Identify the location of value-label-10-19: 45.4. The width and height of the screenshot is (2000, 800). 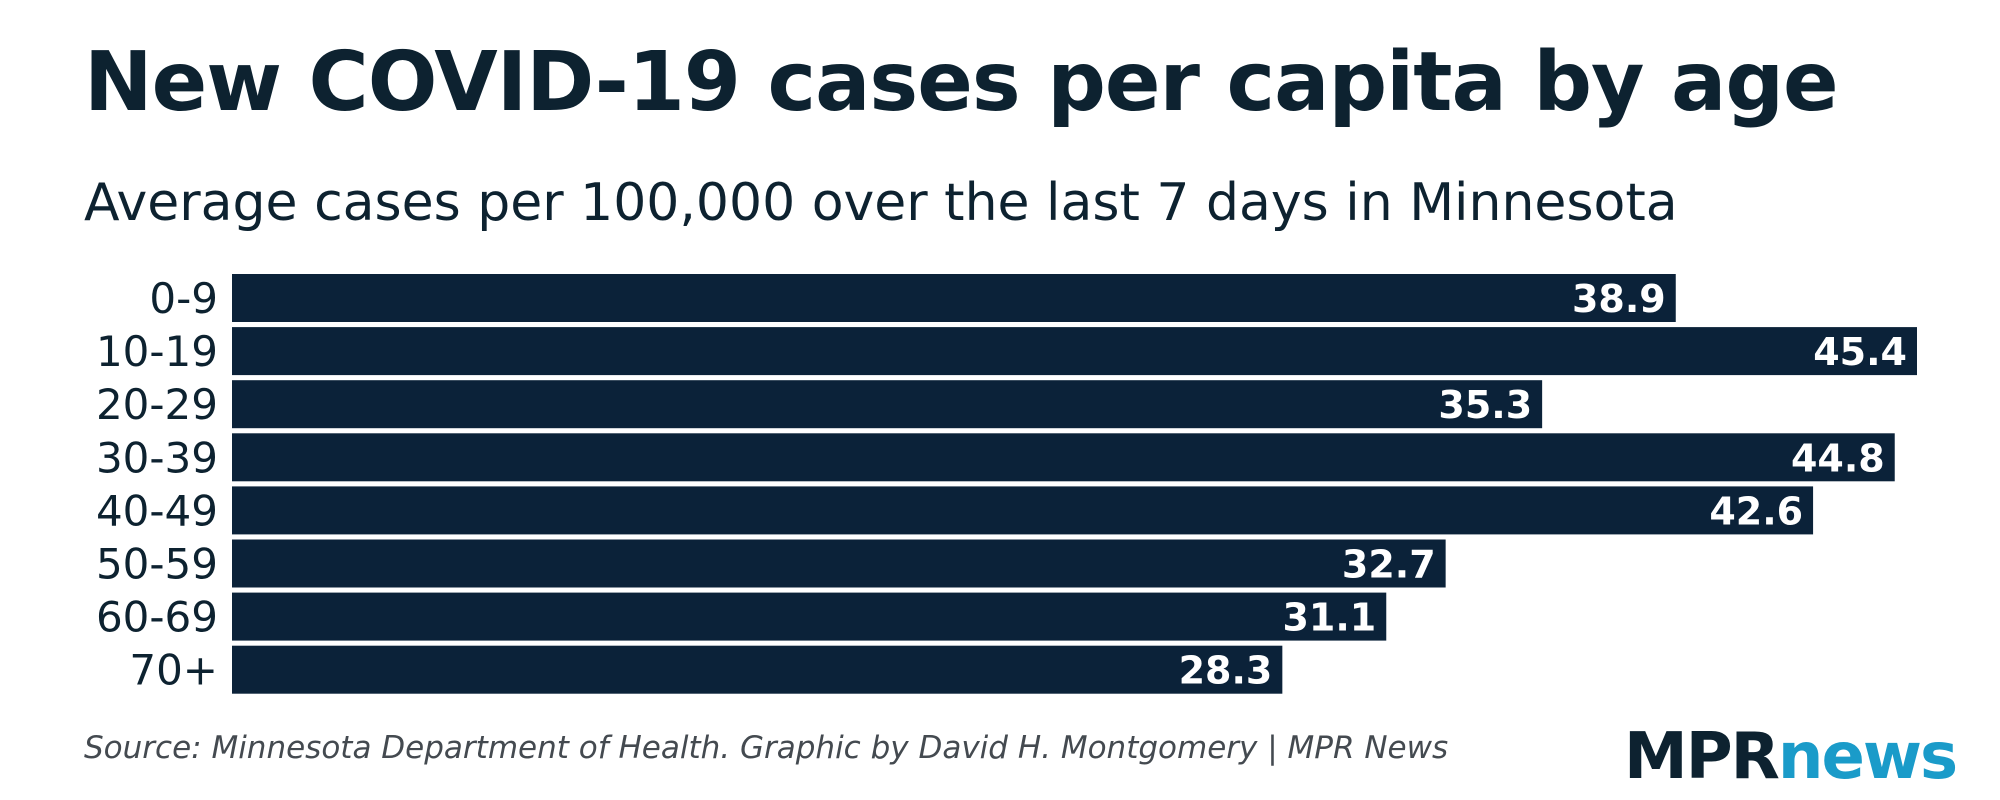
(1860, 352).